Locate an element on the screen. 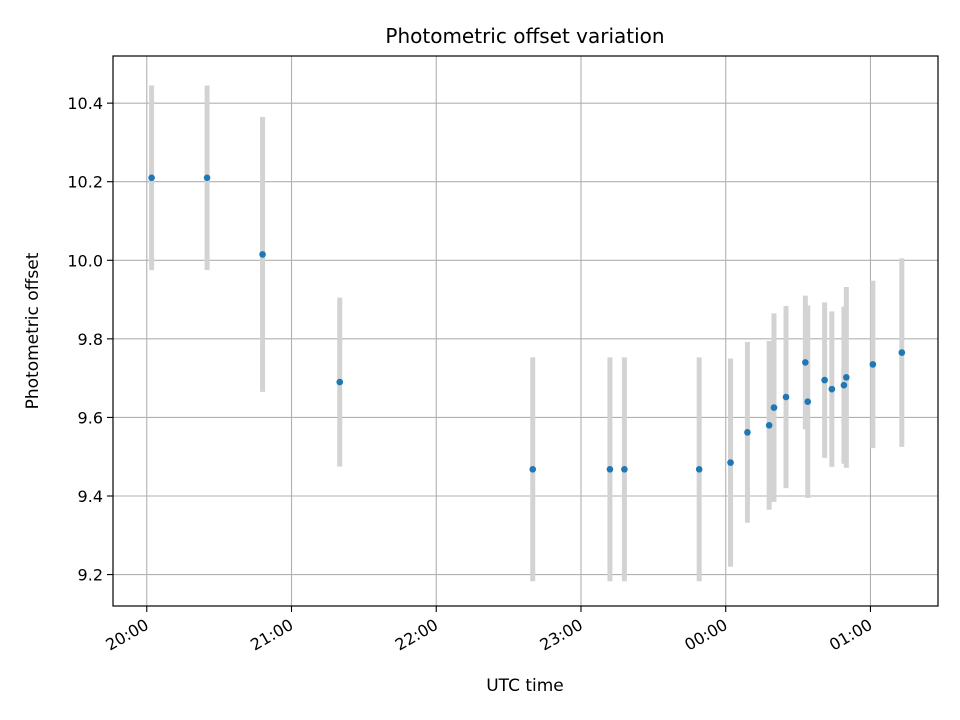 The width and height of the screenshot is (960, 720). y-axis-ticks: 9.2 9.4 9.6 9.8 10.0 10.2 10.4 is located at coordinates (90, 339).